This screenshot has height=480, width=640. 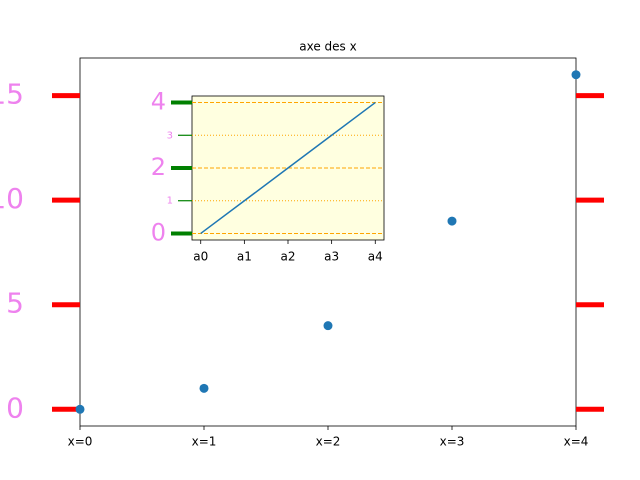 What do you see at coordinates (80, 442) in the screenshot?
I see `x-tick-label: x=0` at bounding box center [80, 442].